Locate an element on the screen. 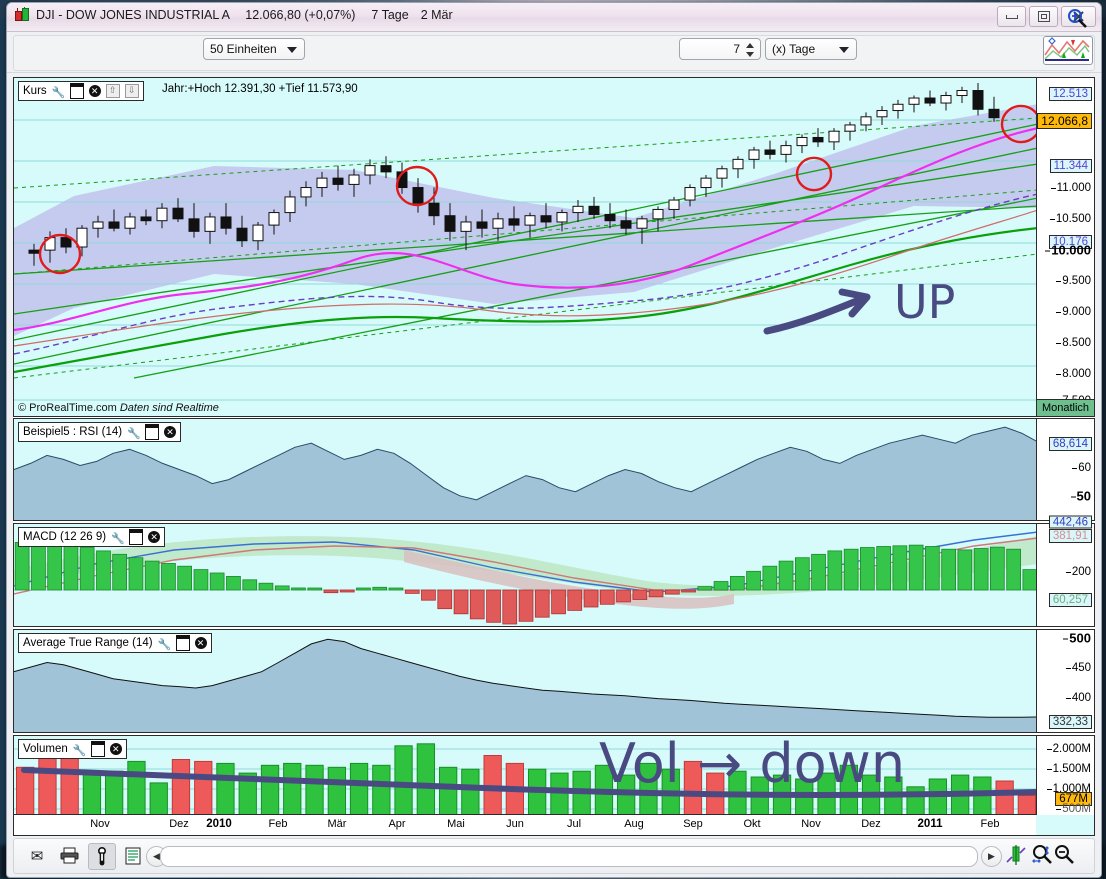  macd-cloud-green is located at coordinates (525, 566).